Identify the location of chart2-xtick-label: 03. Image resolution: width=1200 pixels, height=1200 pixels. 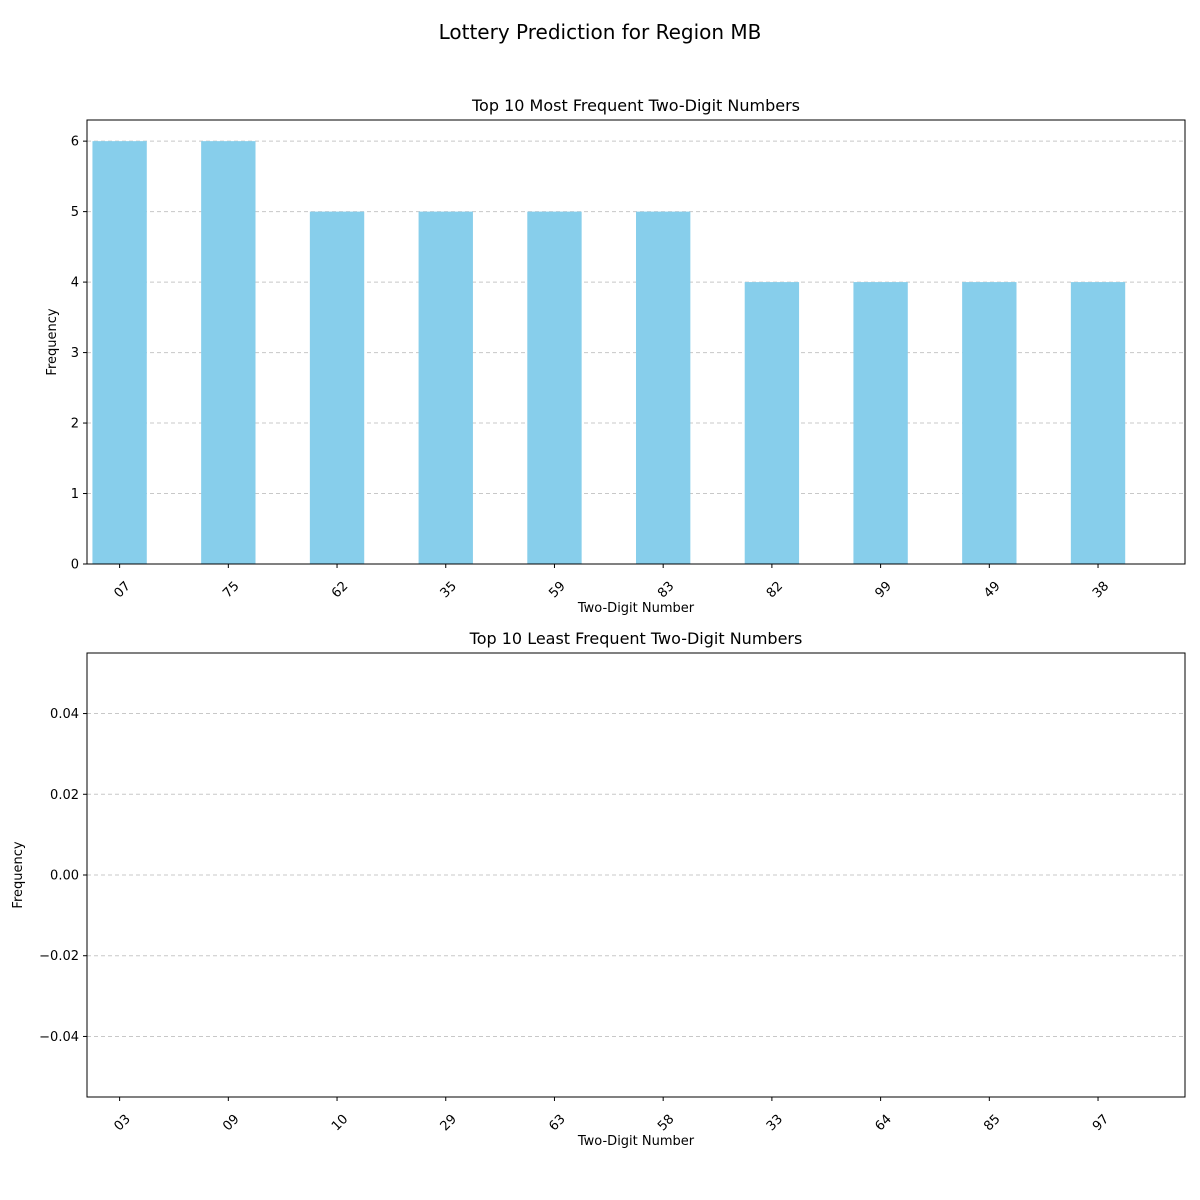
(123, 1123).